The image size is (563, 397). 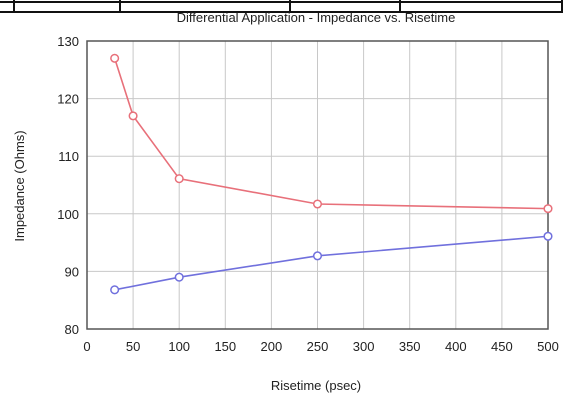 What do you see at coordinates (68, 99) in the screenshot?
I see `y-tick-label: 120` at bounding box center [68, 99].